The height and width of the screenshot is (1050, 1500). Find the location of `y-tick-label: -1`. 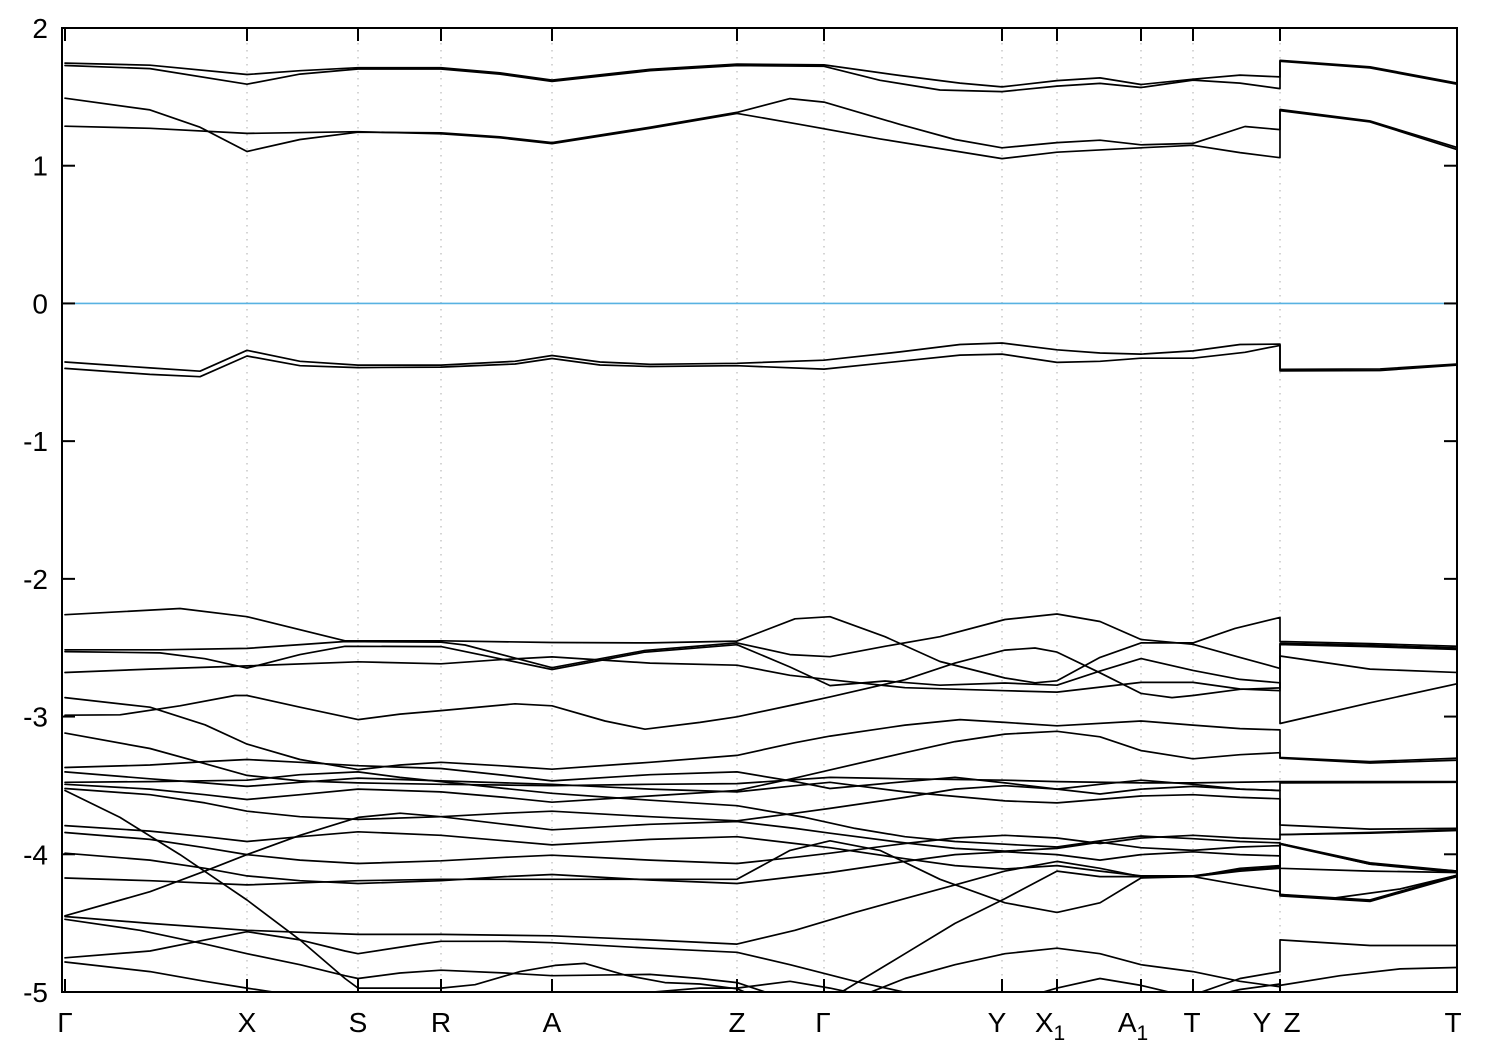

y-tick-label: -1 is located at coordinates (35, 441).